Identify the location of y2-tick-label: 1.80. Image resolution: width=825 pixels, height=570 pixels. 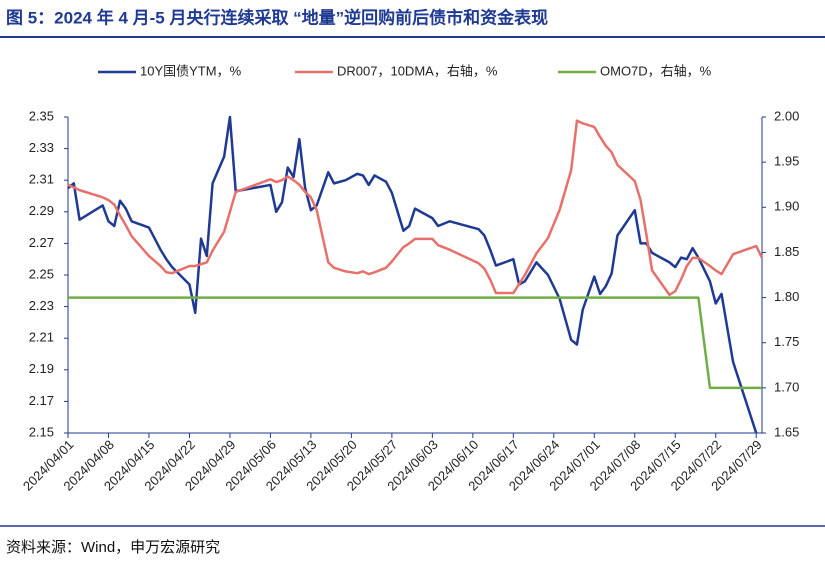
(786, 296).